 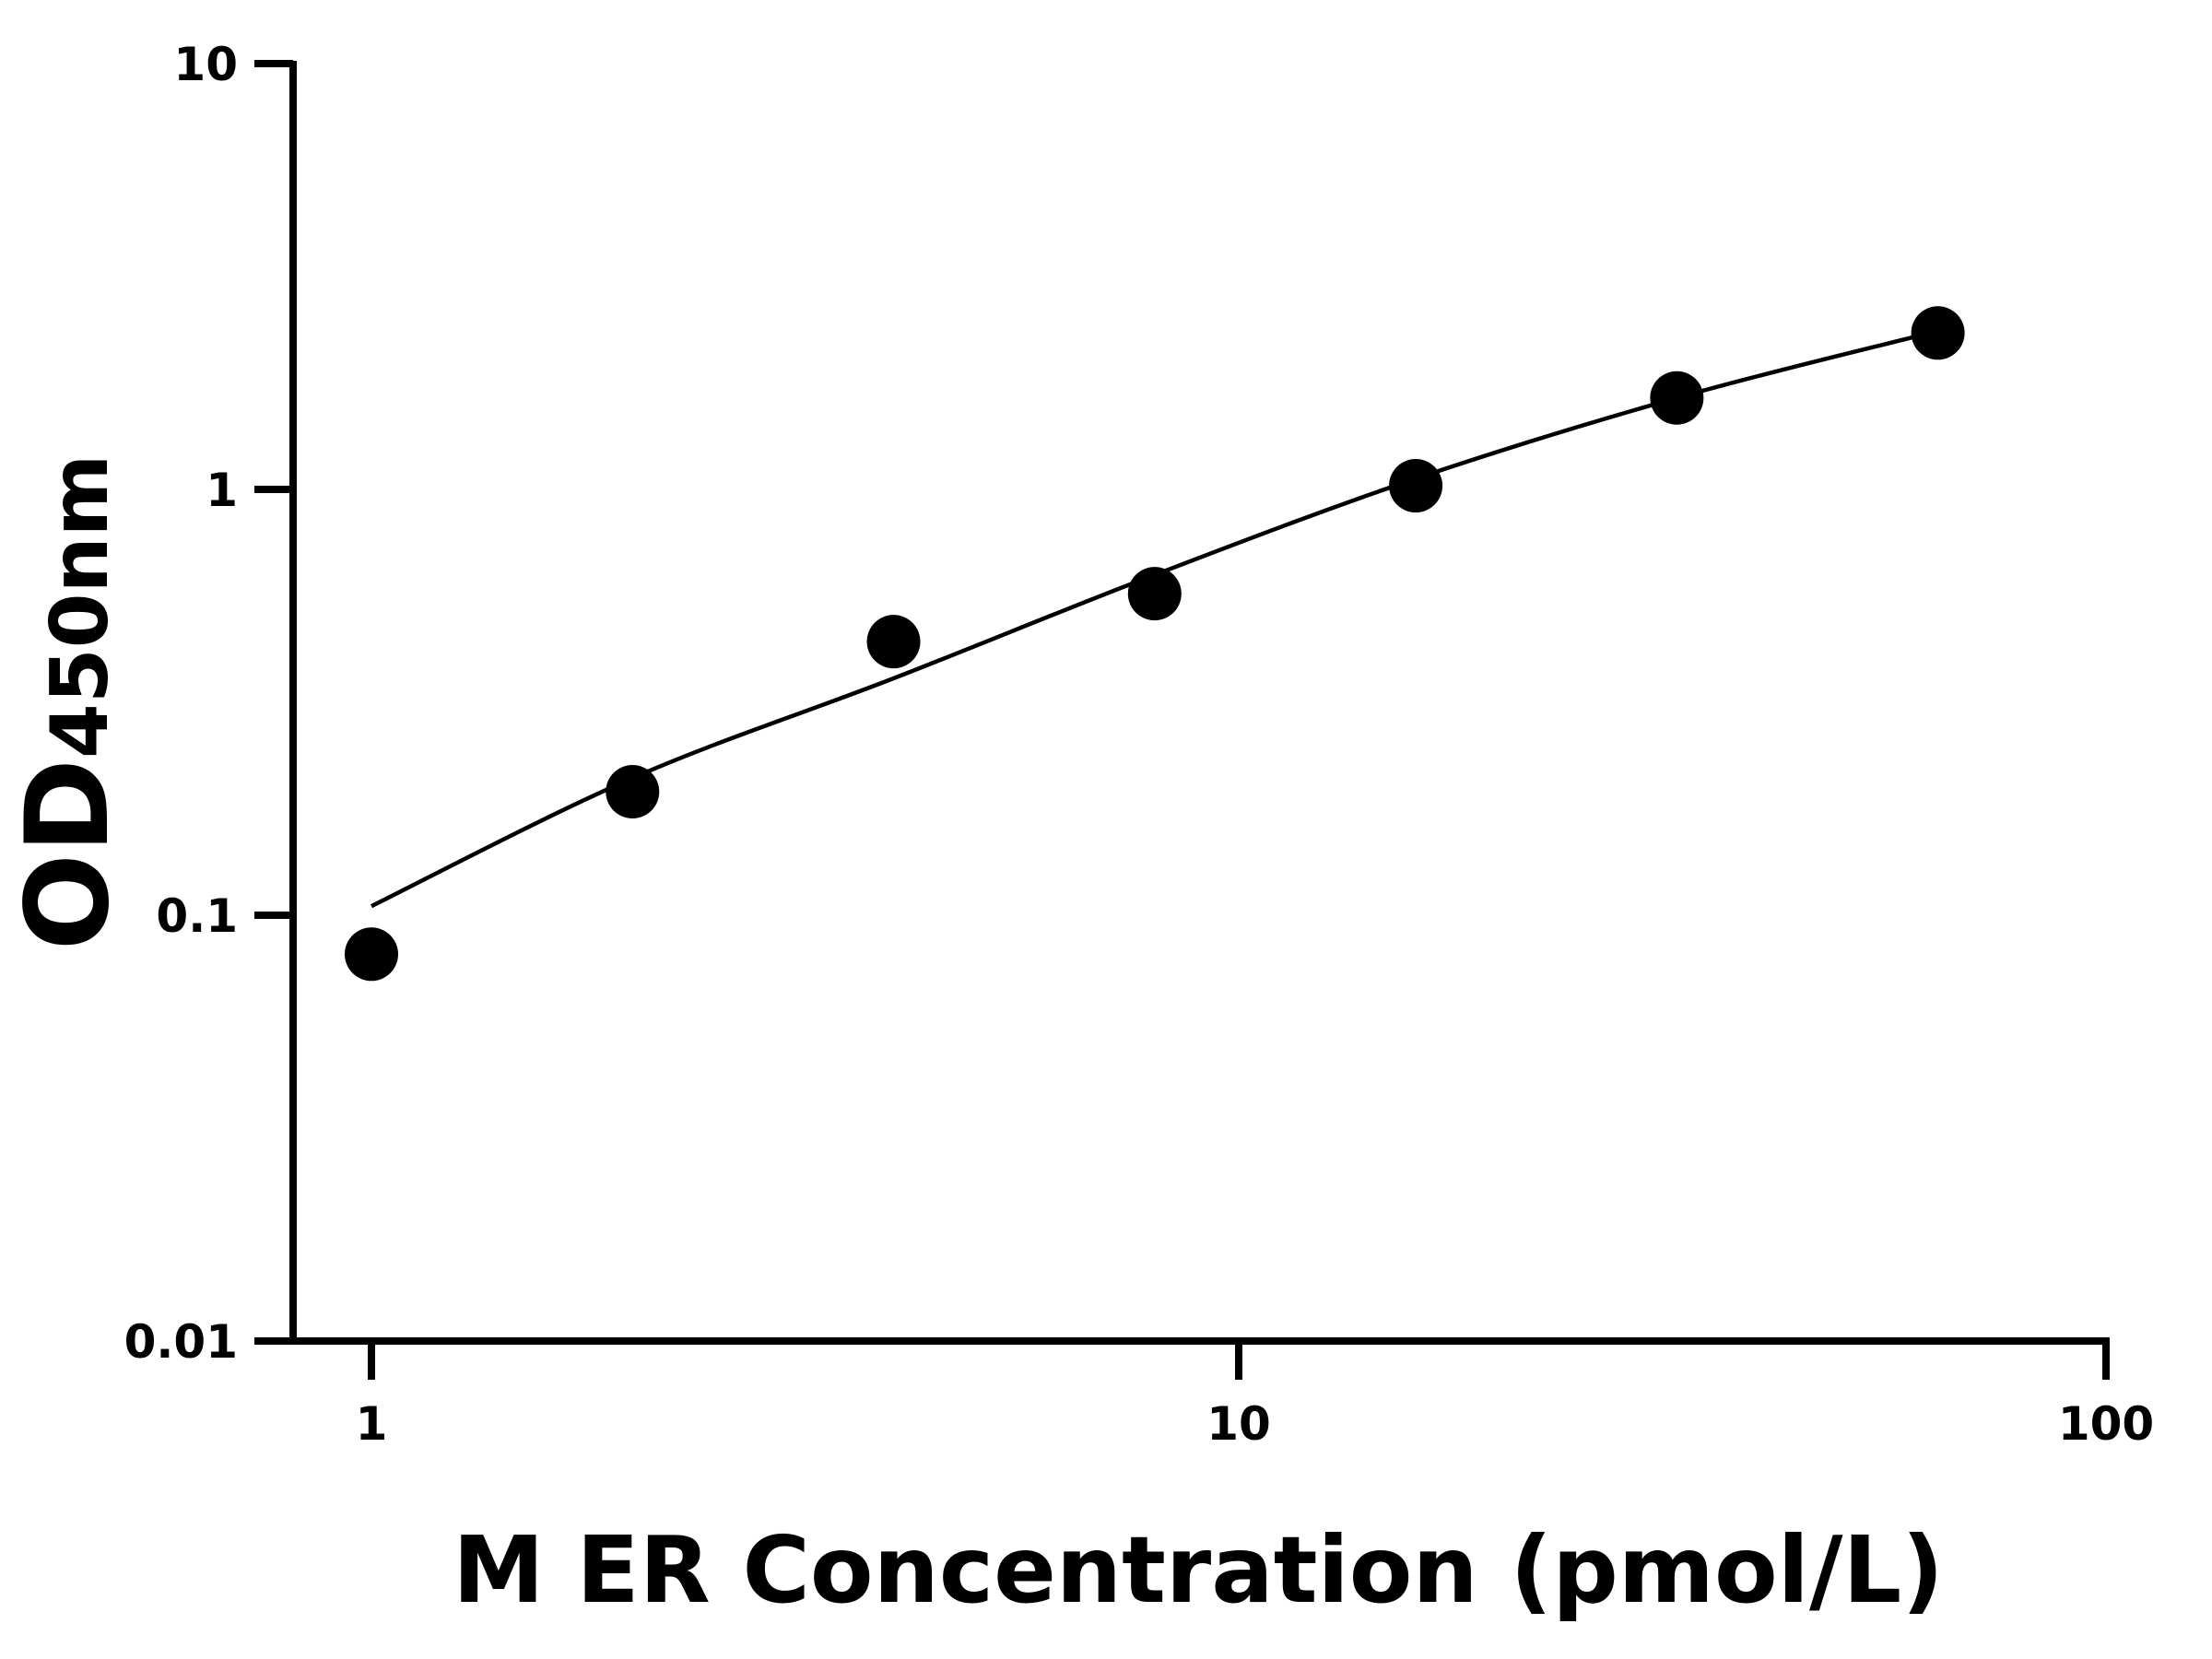 I want to click on y-tick-label: 1, so click(x=222, y=490).